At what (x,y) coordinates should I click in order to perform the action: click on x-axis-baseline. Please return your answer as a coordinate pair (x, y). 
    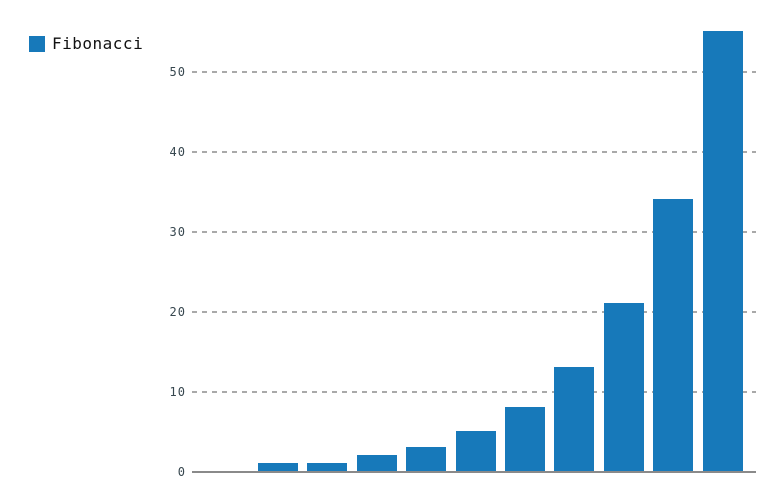
    Looking at the image, I should click on (474, 472).